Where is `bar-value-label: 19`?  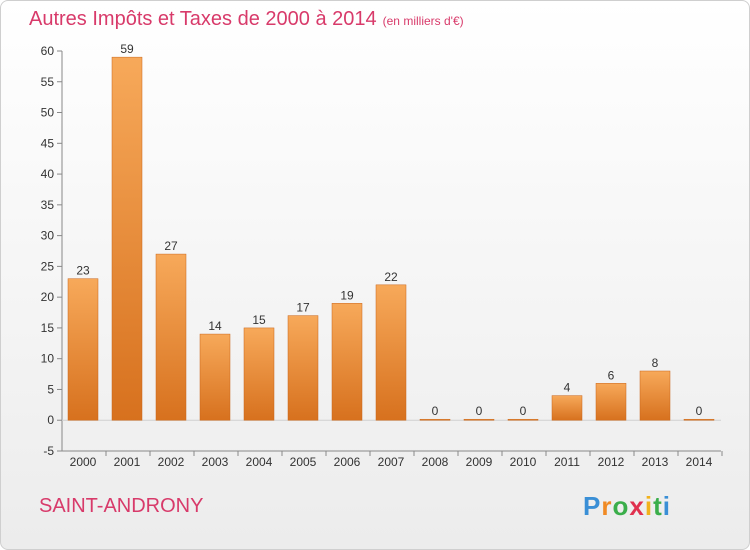
bar-value-label: 19 is located at coordinates (347, 295).